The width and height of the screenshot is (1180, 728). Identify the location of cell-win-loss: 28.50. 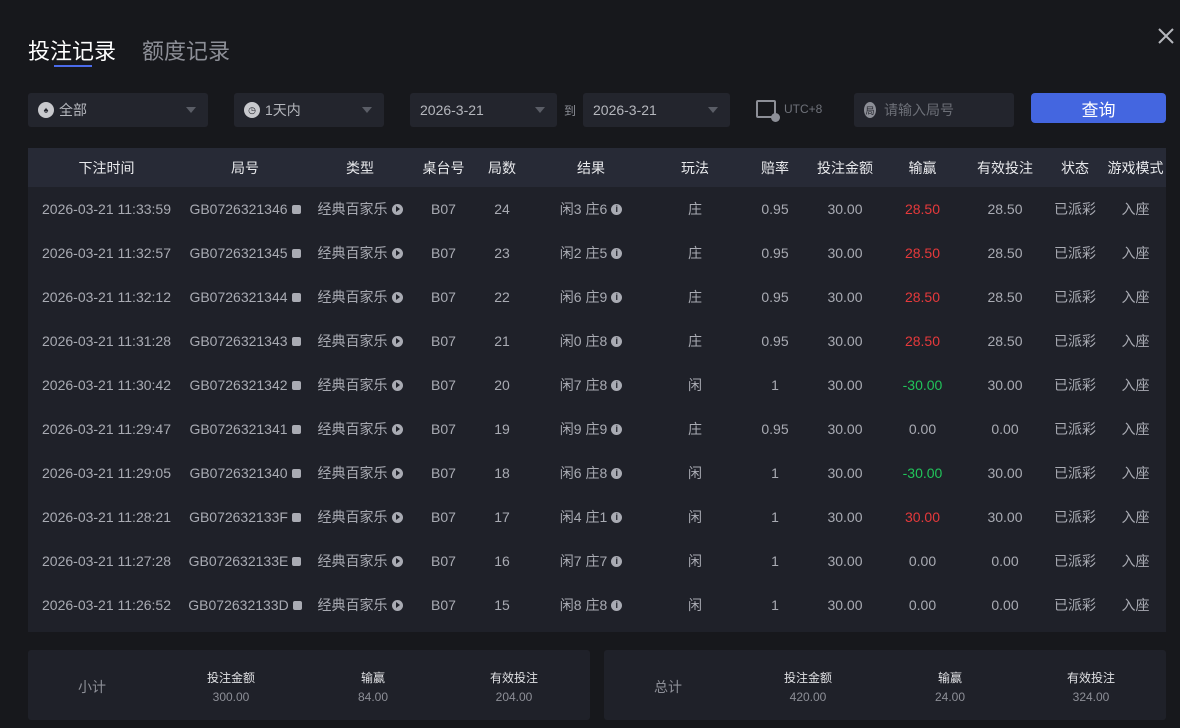
(922, 341).